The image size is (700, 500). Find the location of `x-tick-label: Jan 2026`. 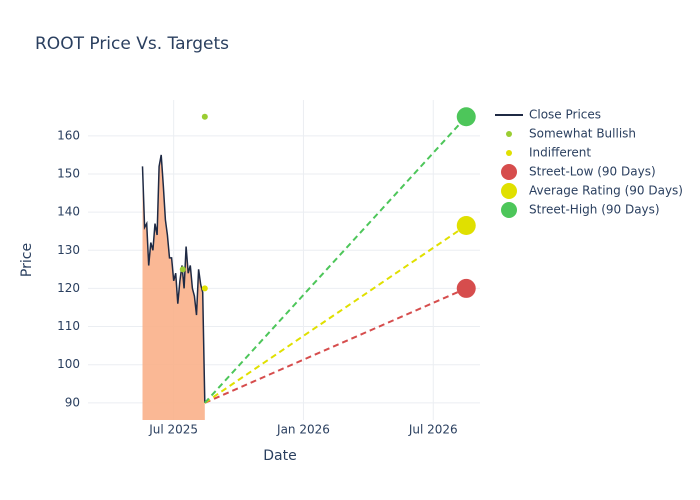

x-tick-label: Jan 2026 is located at coordinates (303, 430).